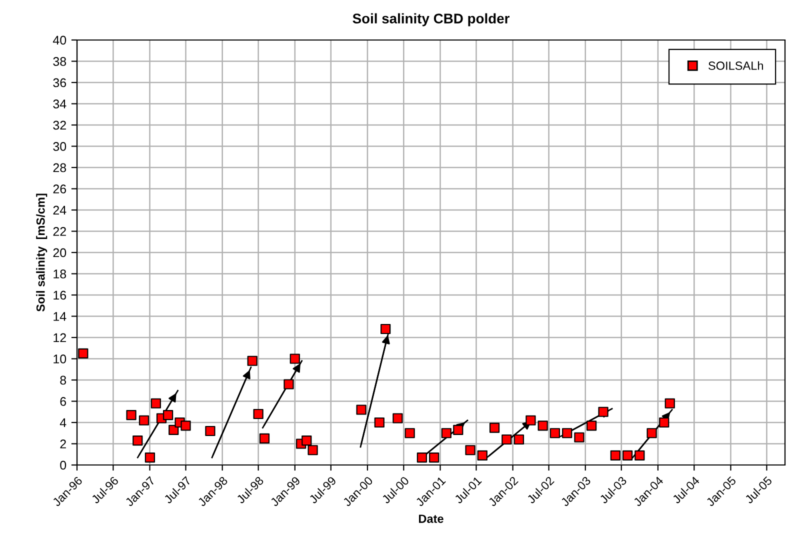  I want to click on y-tick-label: 14, so click(60, 316).